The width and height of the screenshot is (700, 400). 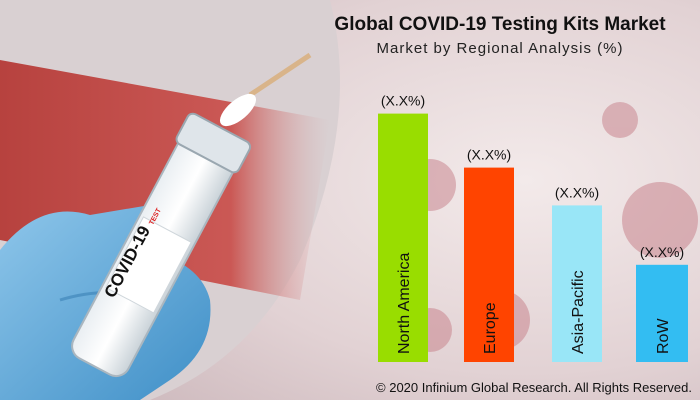 What do you see at coordinates (662, 313) in the screenshot?
I see `bar-row` at bounding box center [662, 313].